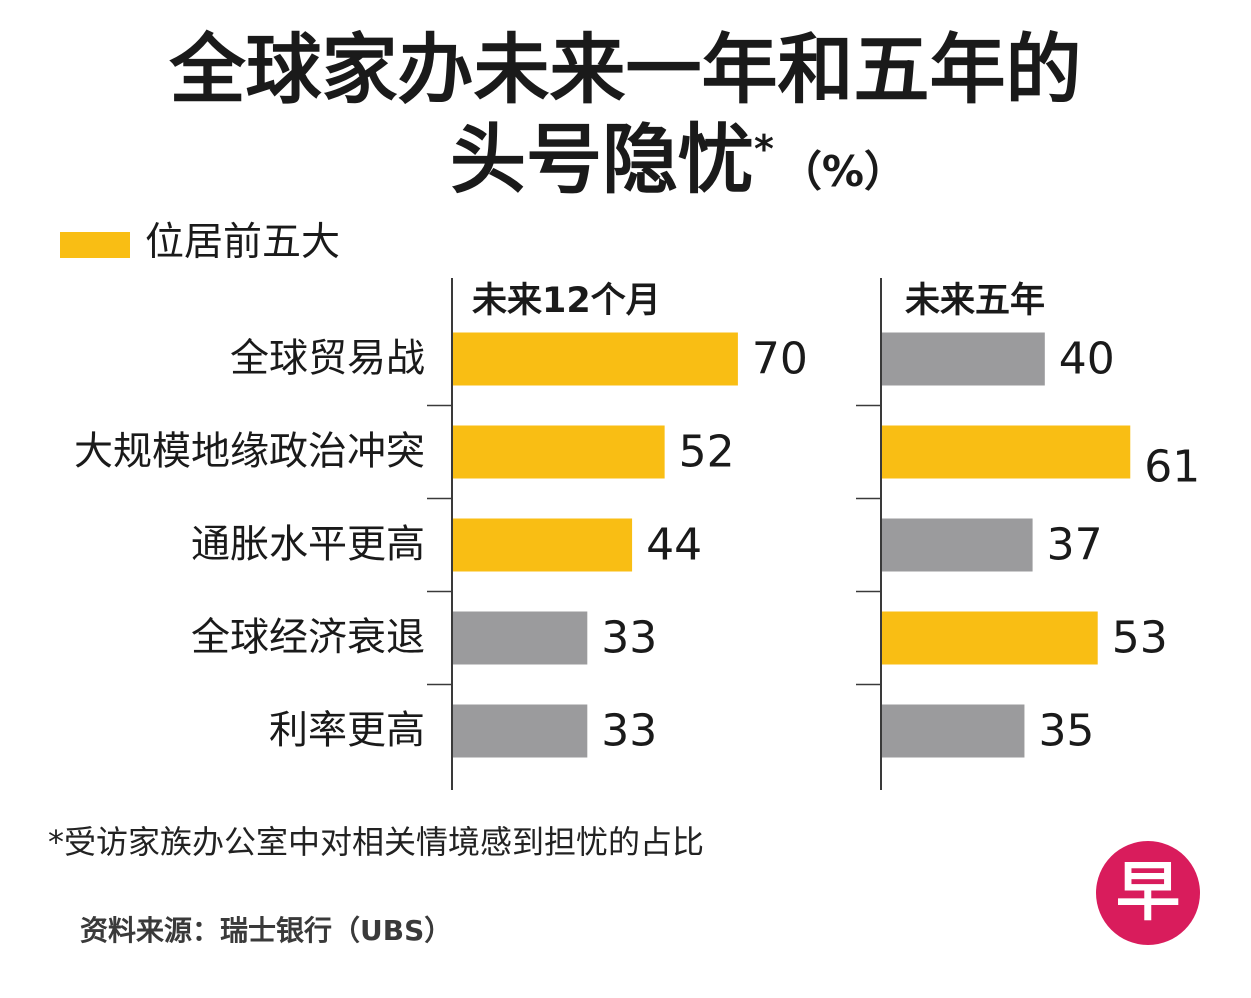 This screenshot has height=998, width=1251. I want to click on value-label-0-3: 33, so click(629, 638).